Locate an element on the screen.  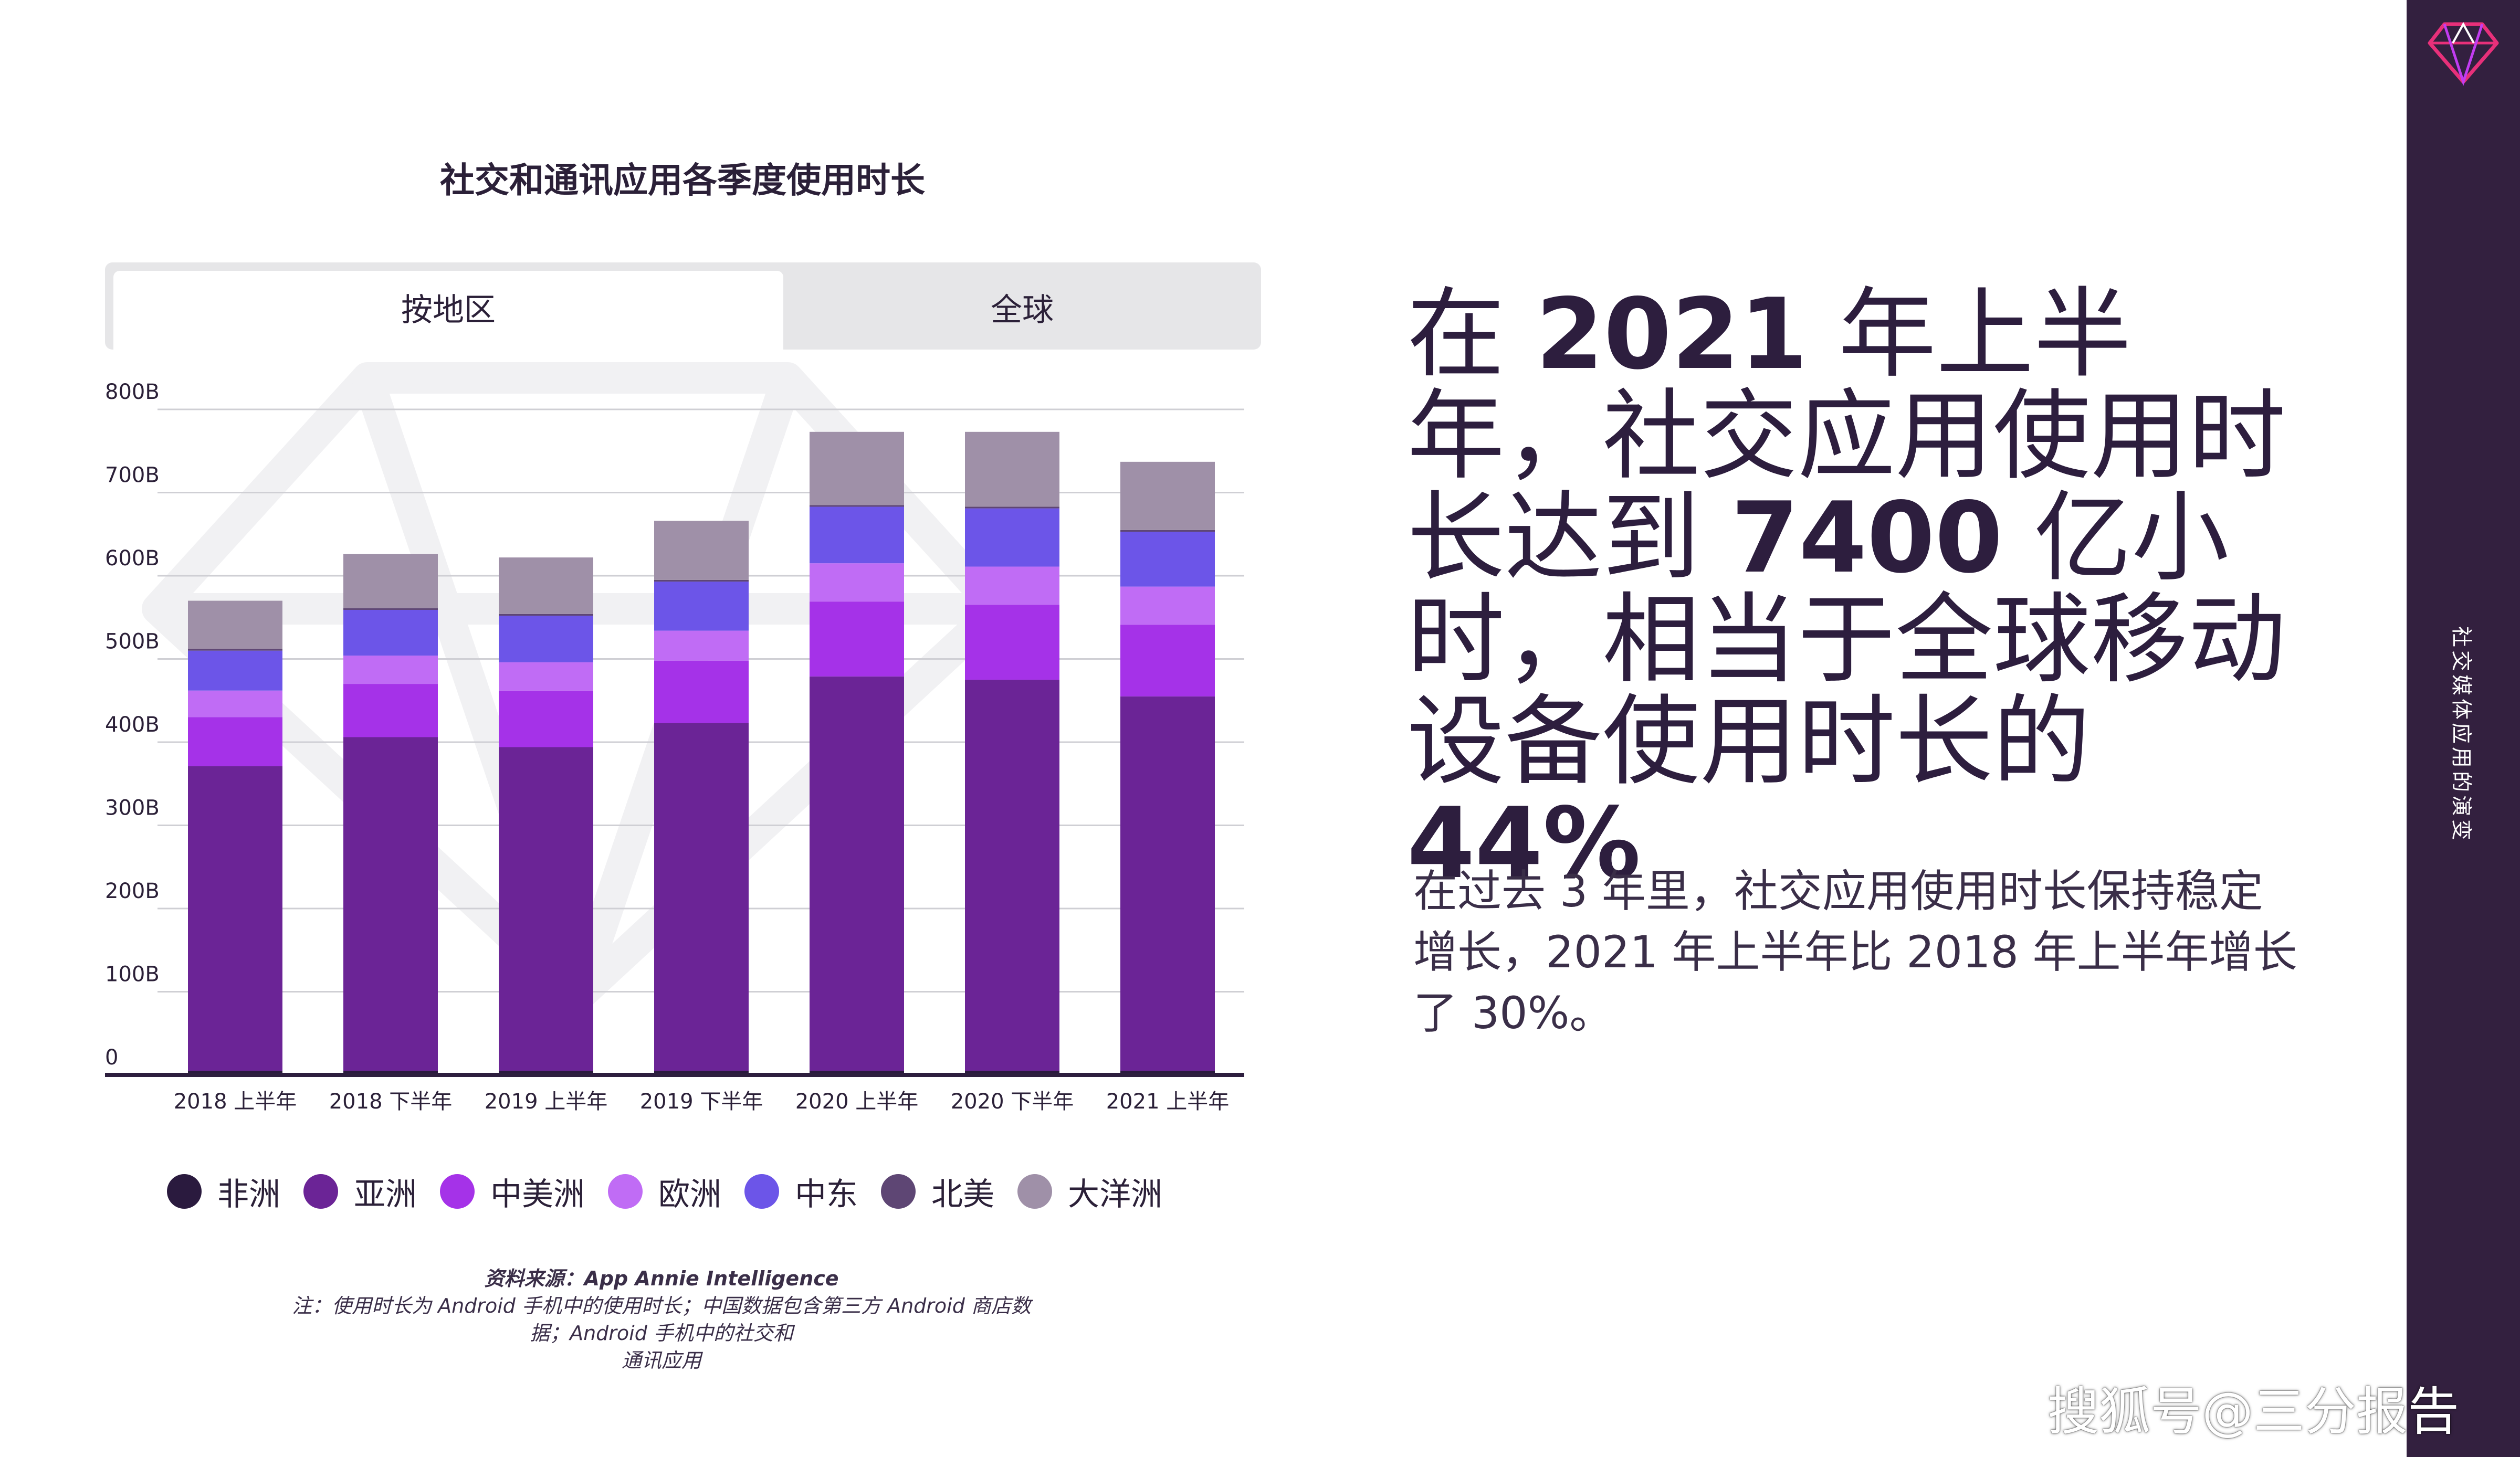
chart-legend: 非洲 亚洲 中美洲 欧洲 中东 北美 大洋洲 is located at coordinates (676, 1191).